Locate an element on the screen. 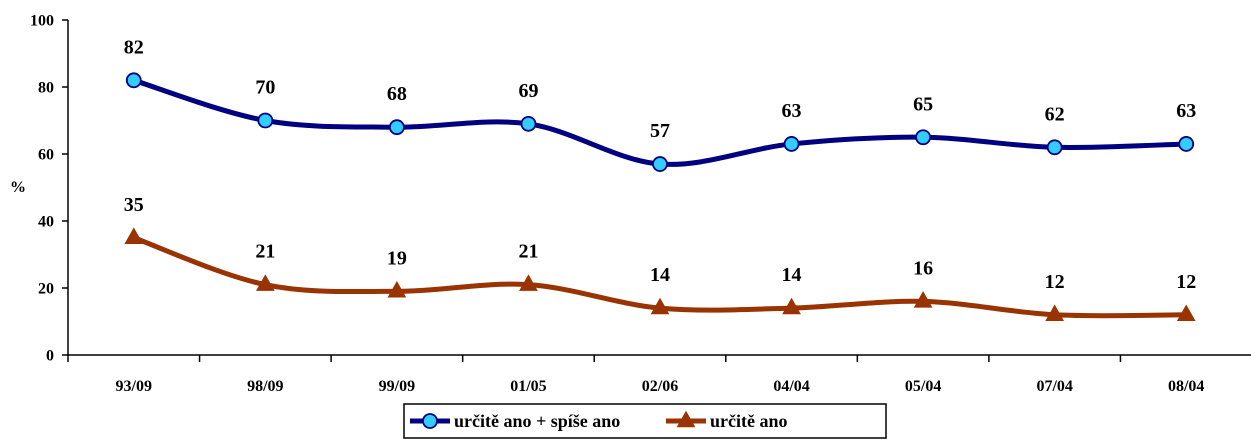 The height and width of the screenshot is (447, 1251). x-tick-label: 04/04 is located at coordinates (791, 386).